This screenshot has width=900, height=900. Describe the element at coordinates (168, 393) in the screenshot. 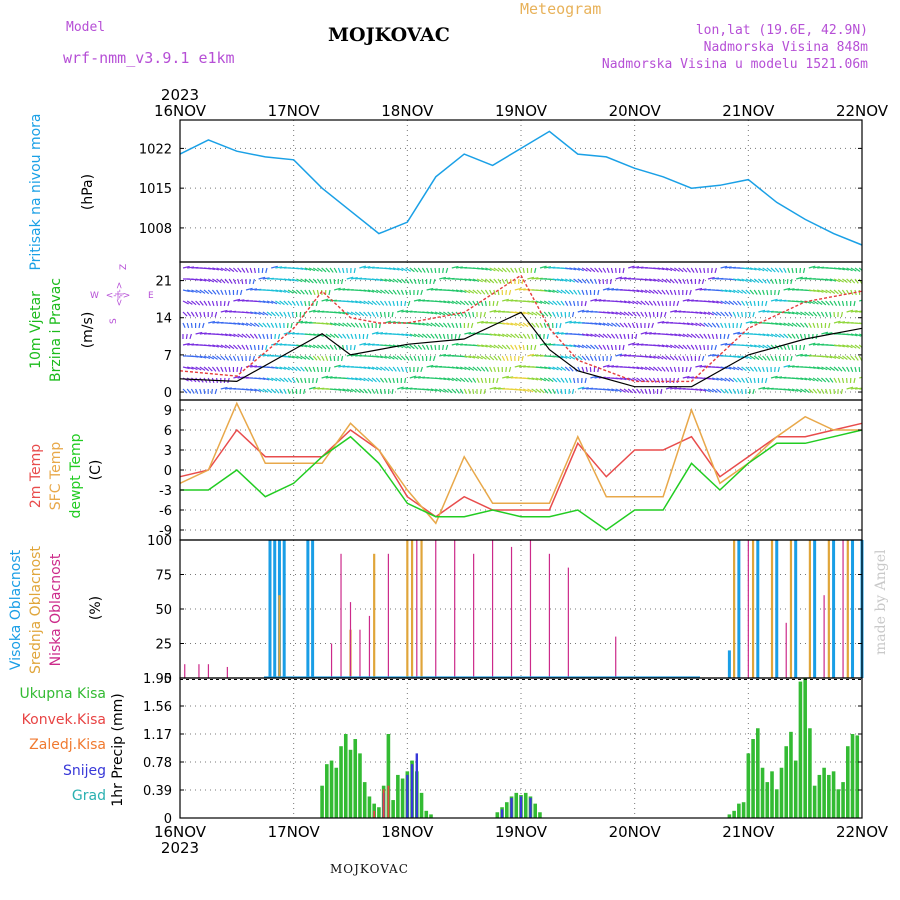

I see `ytick-wind: 0` at that location.